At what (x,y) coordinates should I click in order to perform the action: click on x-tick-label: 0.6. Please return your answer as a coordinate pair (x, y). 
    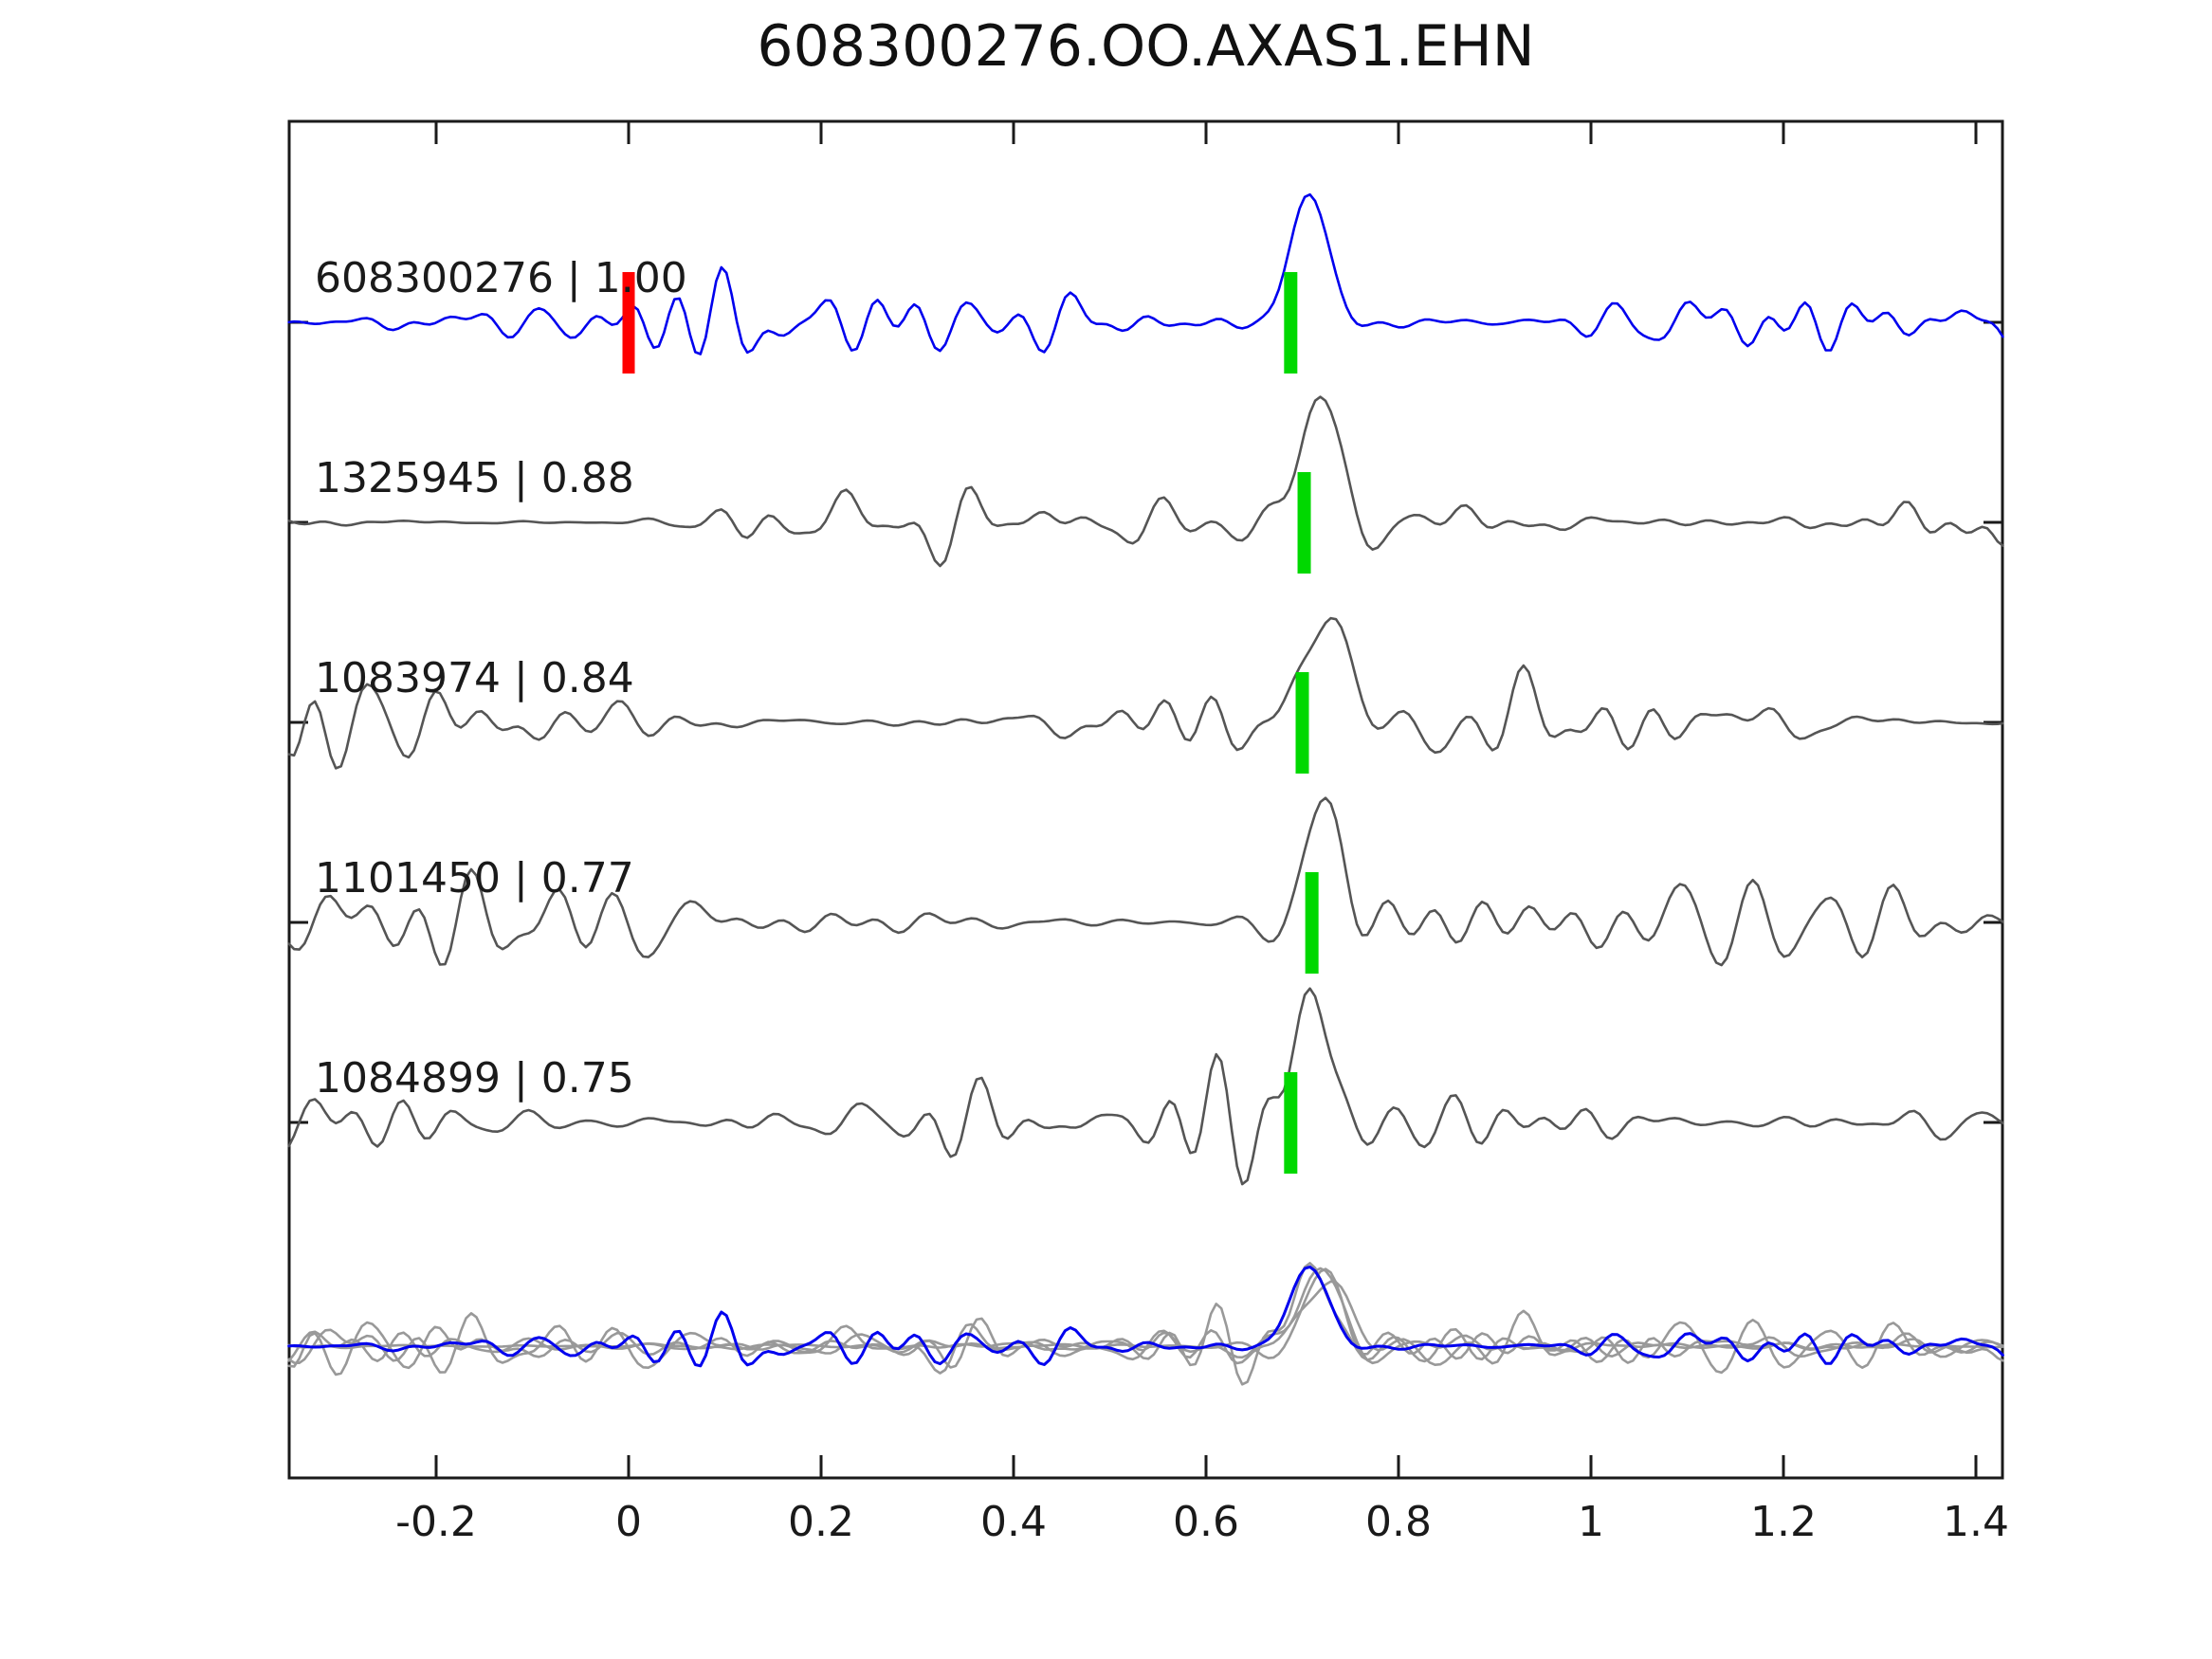
    Looking at the image, I should click on (1206, 1522).